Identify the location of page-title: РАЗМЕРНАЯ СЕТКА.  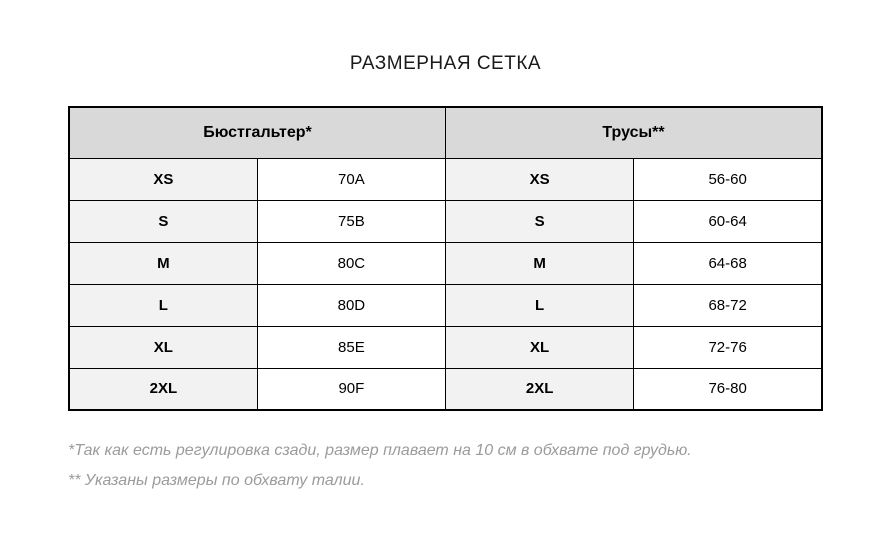
(445, 63).